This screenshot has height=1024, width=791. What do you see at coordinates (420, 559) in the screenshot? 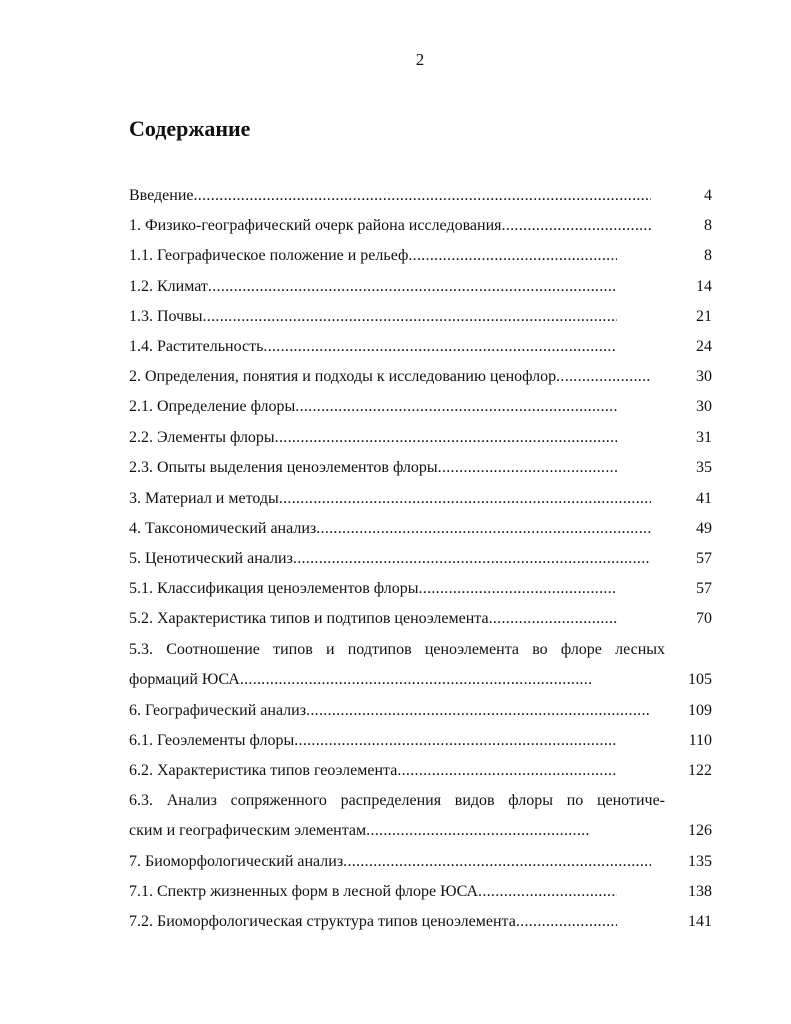
I see `toc-entry: 5. Ценотический анализ 57` at bounding box center [420, 559].